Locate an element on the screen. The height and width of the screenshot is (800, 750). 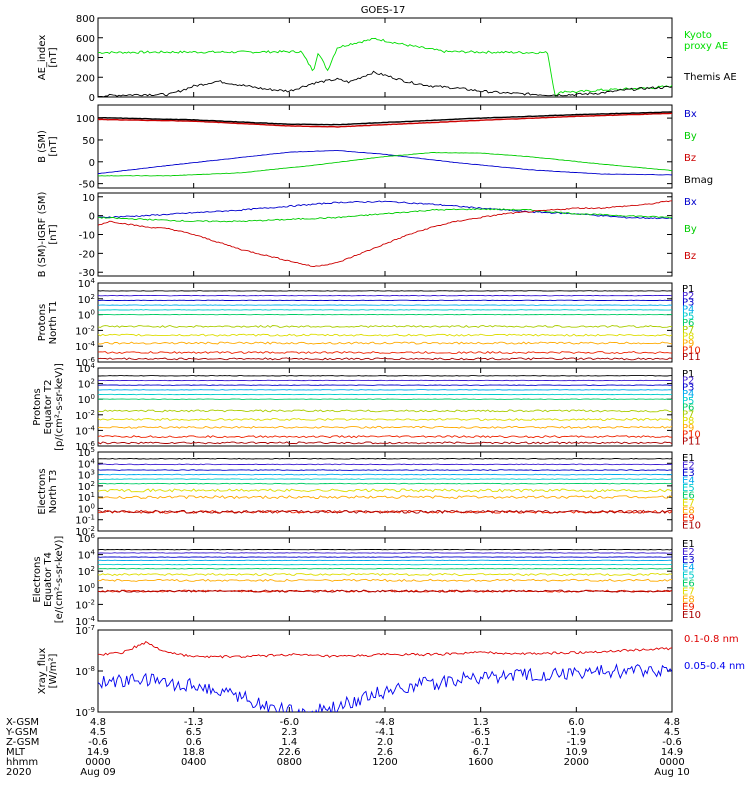
legend-label: E2 is located at coordinates (688, 552).